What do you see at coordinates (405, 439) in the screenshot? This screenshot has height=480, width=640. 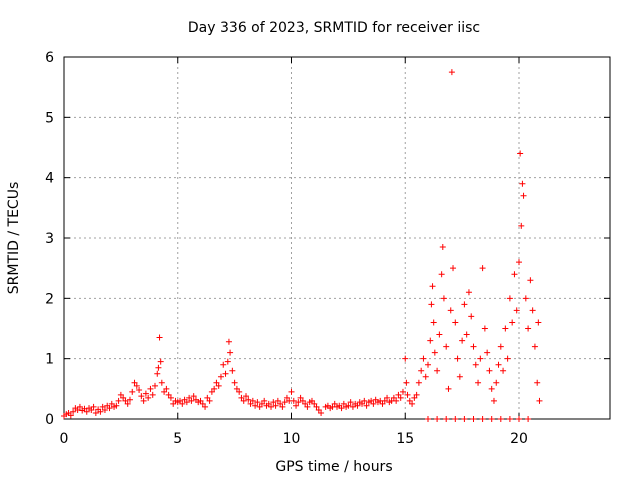 I see `x-tick-label: 15` at bounding box center [405, 439].